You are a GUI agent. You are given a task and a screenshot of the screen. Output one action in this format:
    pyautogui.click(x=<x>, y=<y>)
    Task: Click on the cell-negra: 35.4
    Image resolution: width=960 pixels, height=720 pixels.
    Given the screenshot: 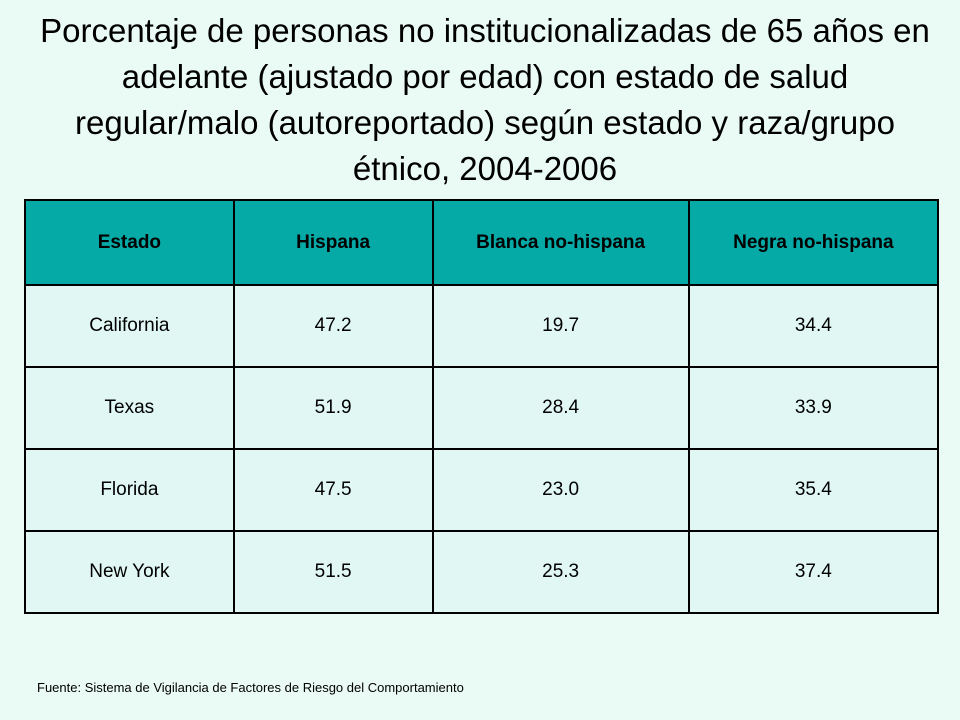 What is the action you would take?
    pyautogui.click(x=813, y=490)
    